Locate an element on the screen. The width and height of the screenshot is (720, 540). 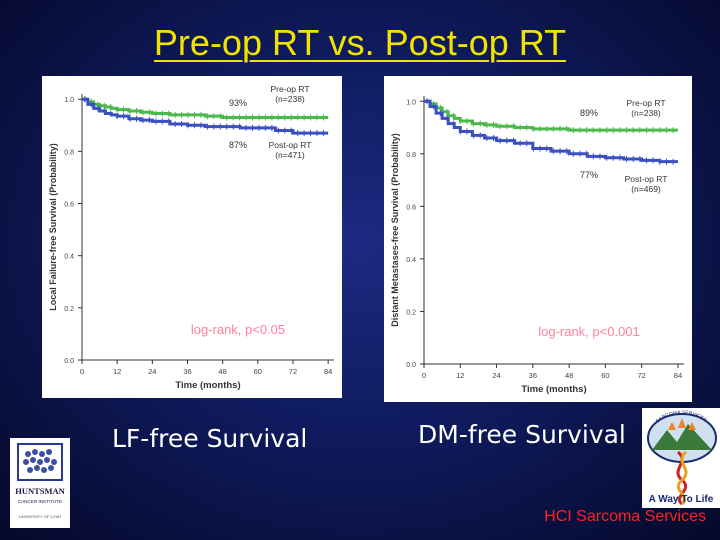
sarcoma-logo-tagline: A Way To Life is located at coordinates (681, 499).